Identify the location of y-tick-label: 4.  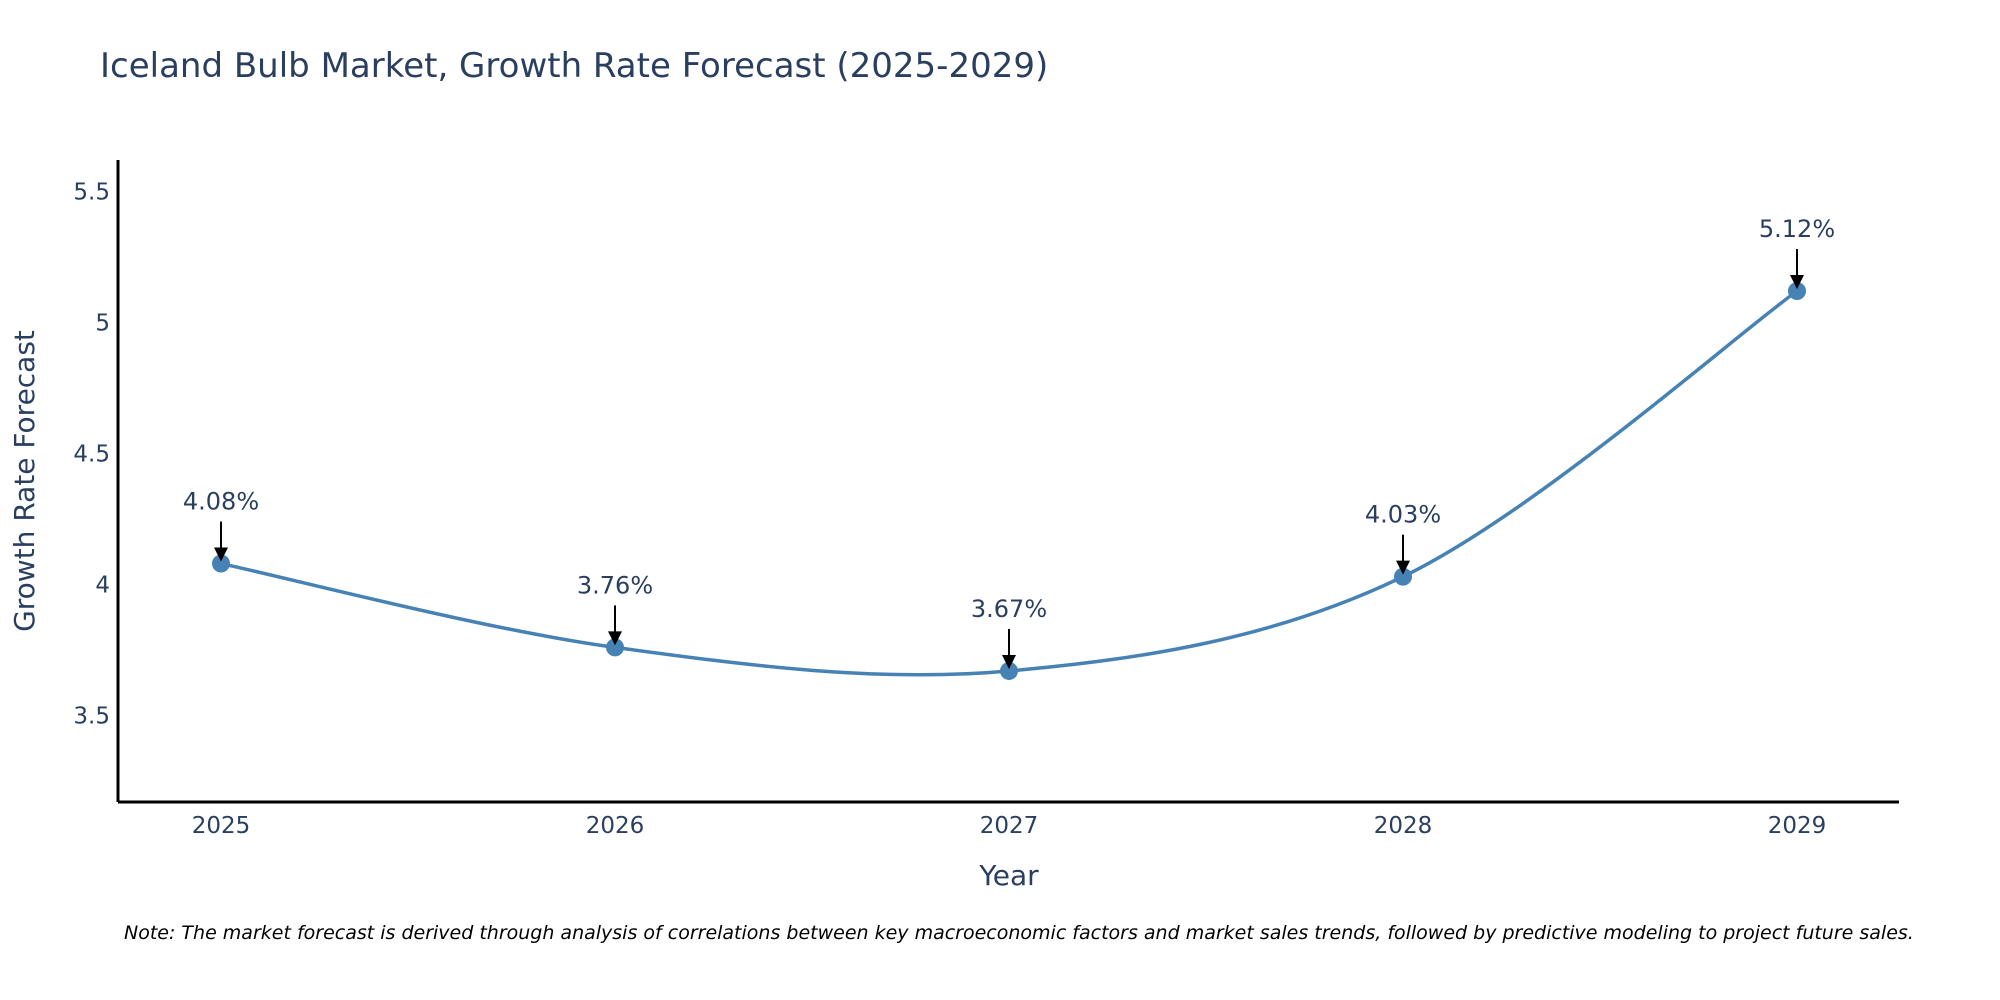
(102, 586).